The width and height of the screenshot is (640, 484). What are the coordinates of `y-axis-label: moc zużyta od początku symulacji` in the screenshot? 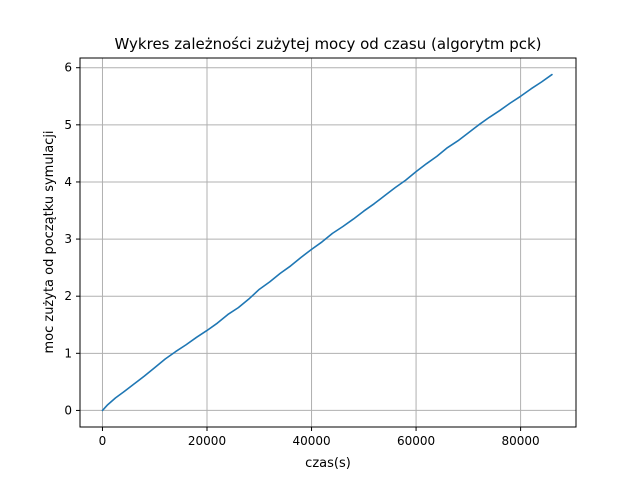 It's located at (49, 241).